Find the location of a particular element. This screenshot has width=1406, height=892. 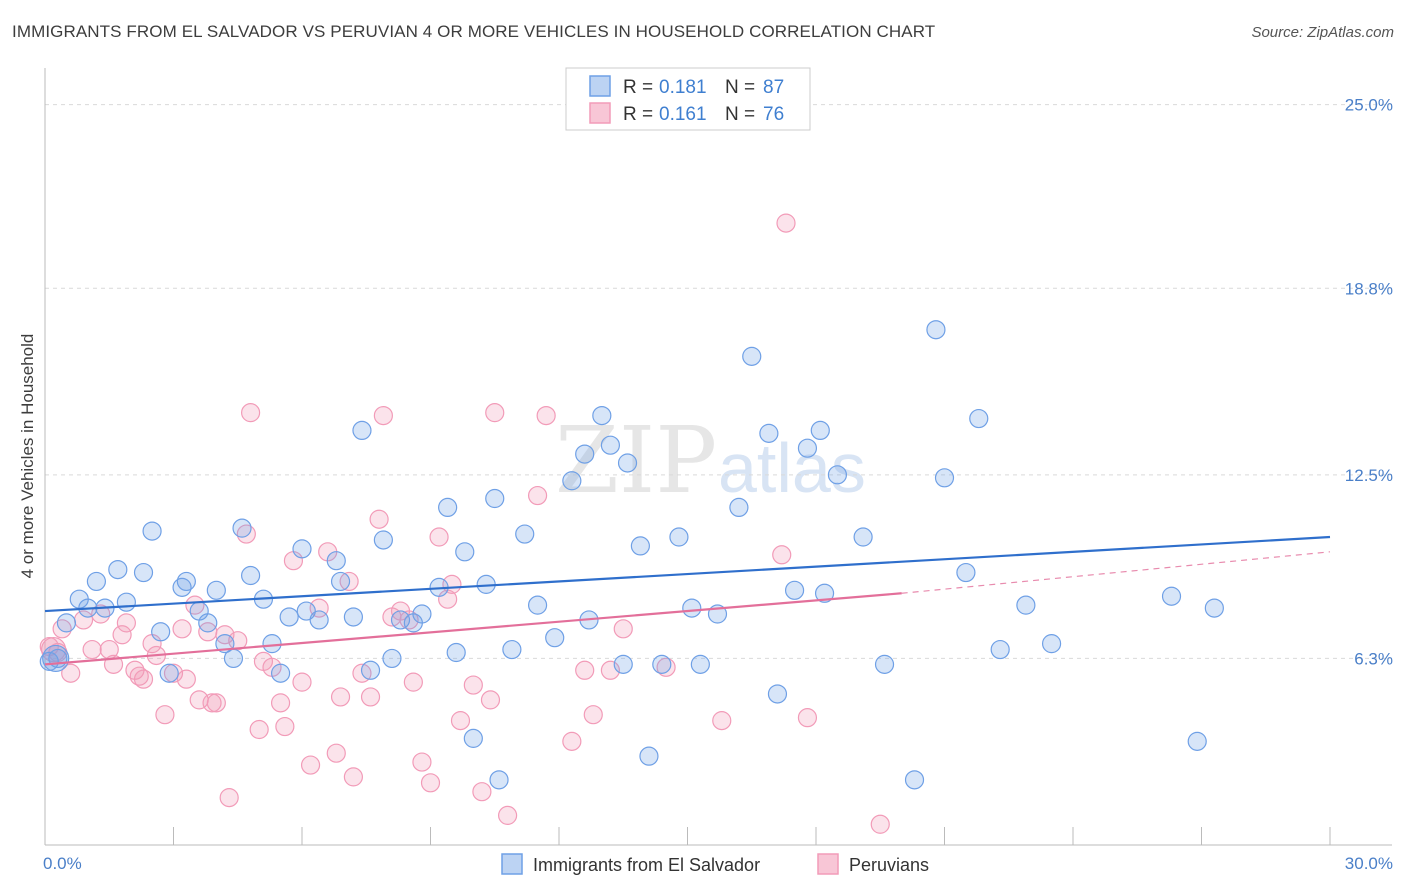

source-label: Source: ZipAtlas.com is located at coordinates (1322, 32).